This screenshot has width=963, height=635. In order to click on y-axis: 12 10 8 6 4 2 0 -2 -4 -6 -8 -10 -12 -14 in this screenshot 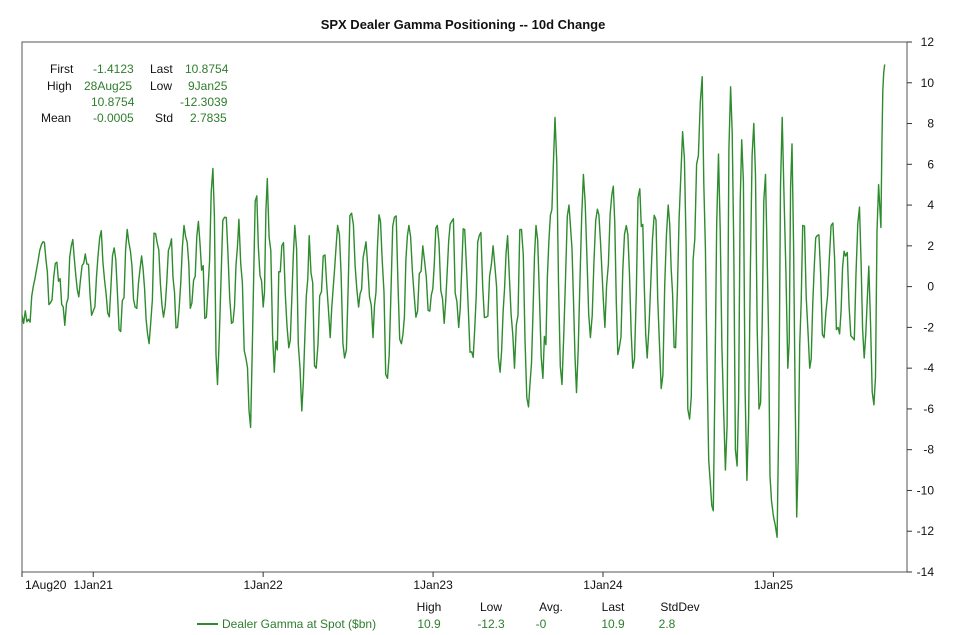, I will do `click(920, 307)`.